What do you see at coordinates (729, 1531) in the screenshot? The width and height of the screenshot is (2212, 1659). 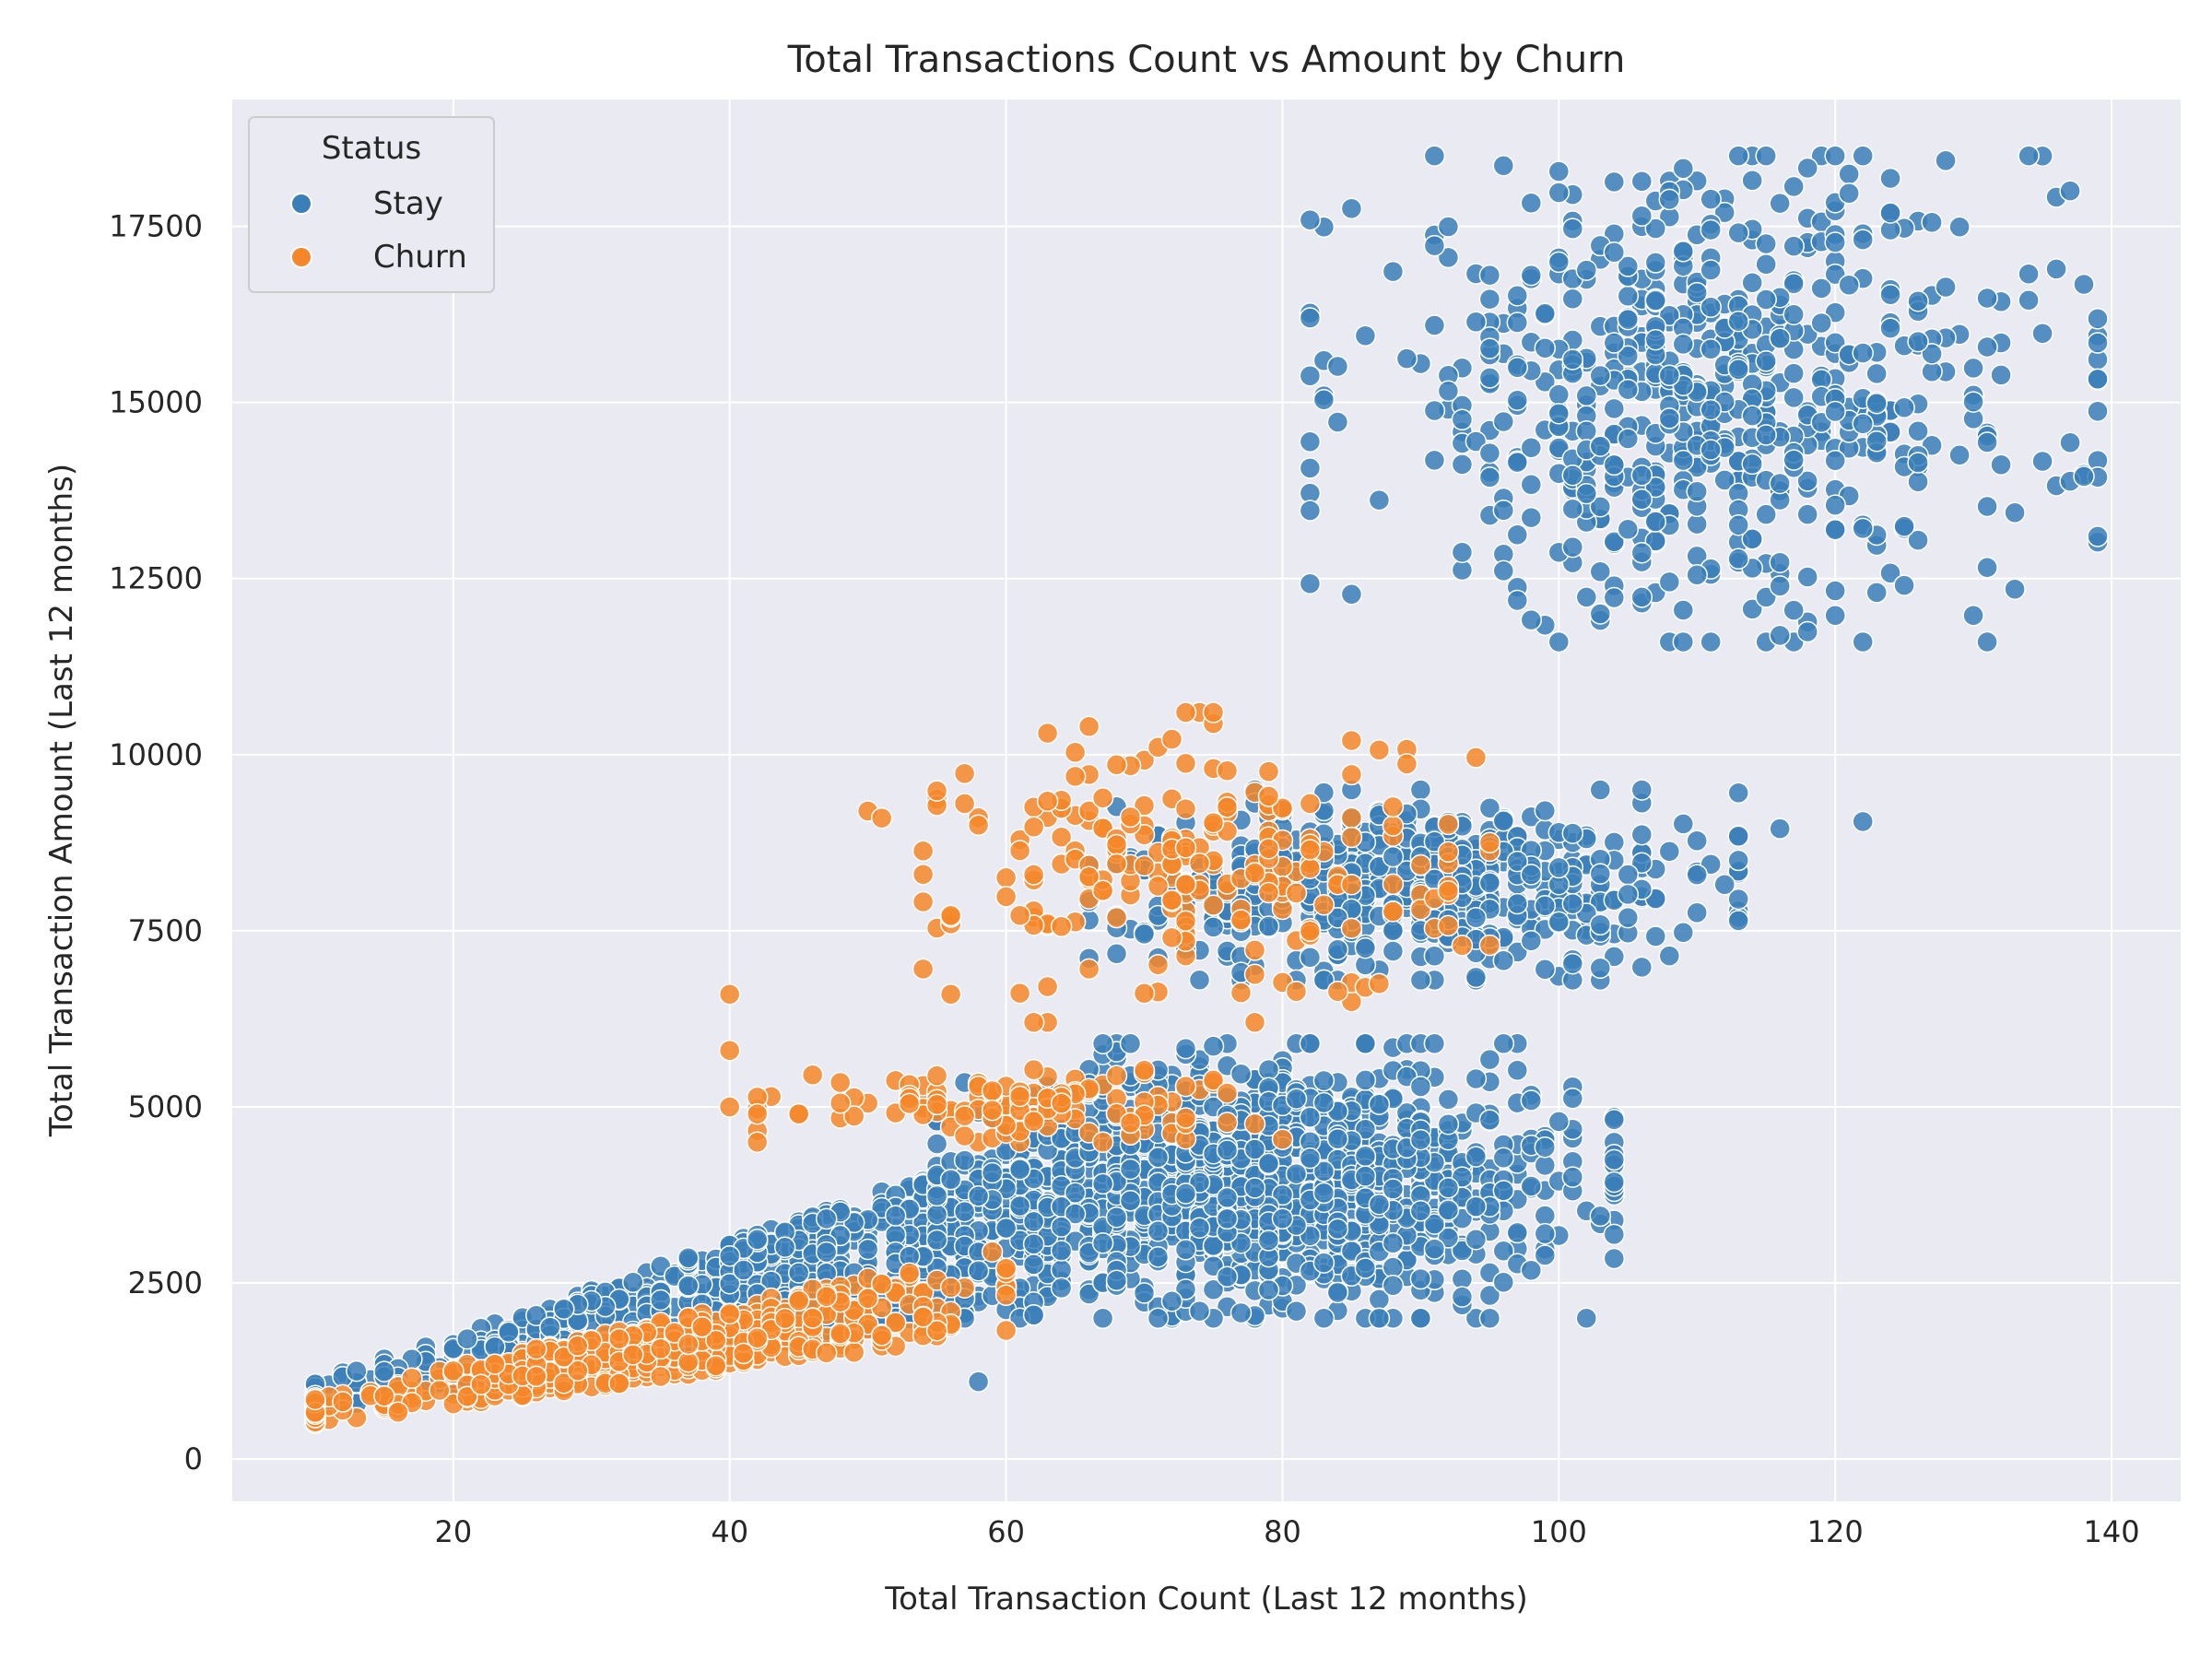 I see `x-tick-label: 40` at bounding box center [729, 1531].